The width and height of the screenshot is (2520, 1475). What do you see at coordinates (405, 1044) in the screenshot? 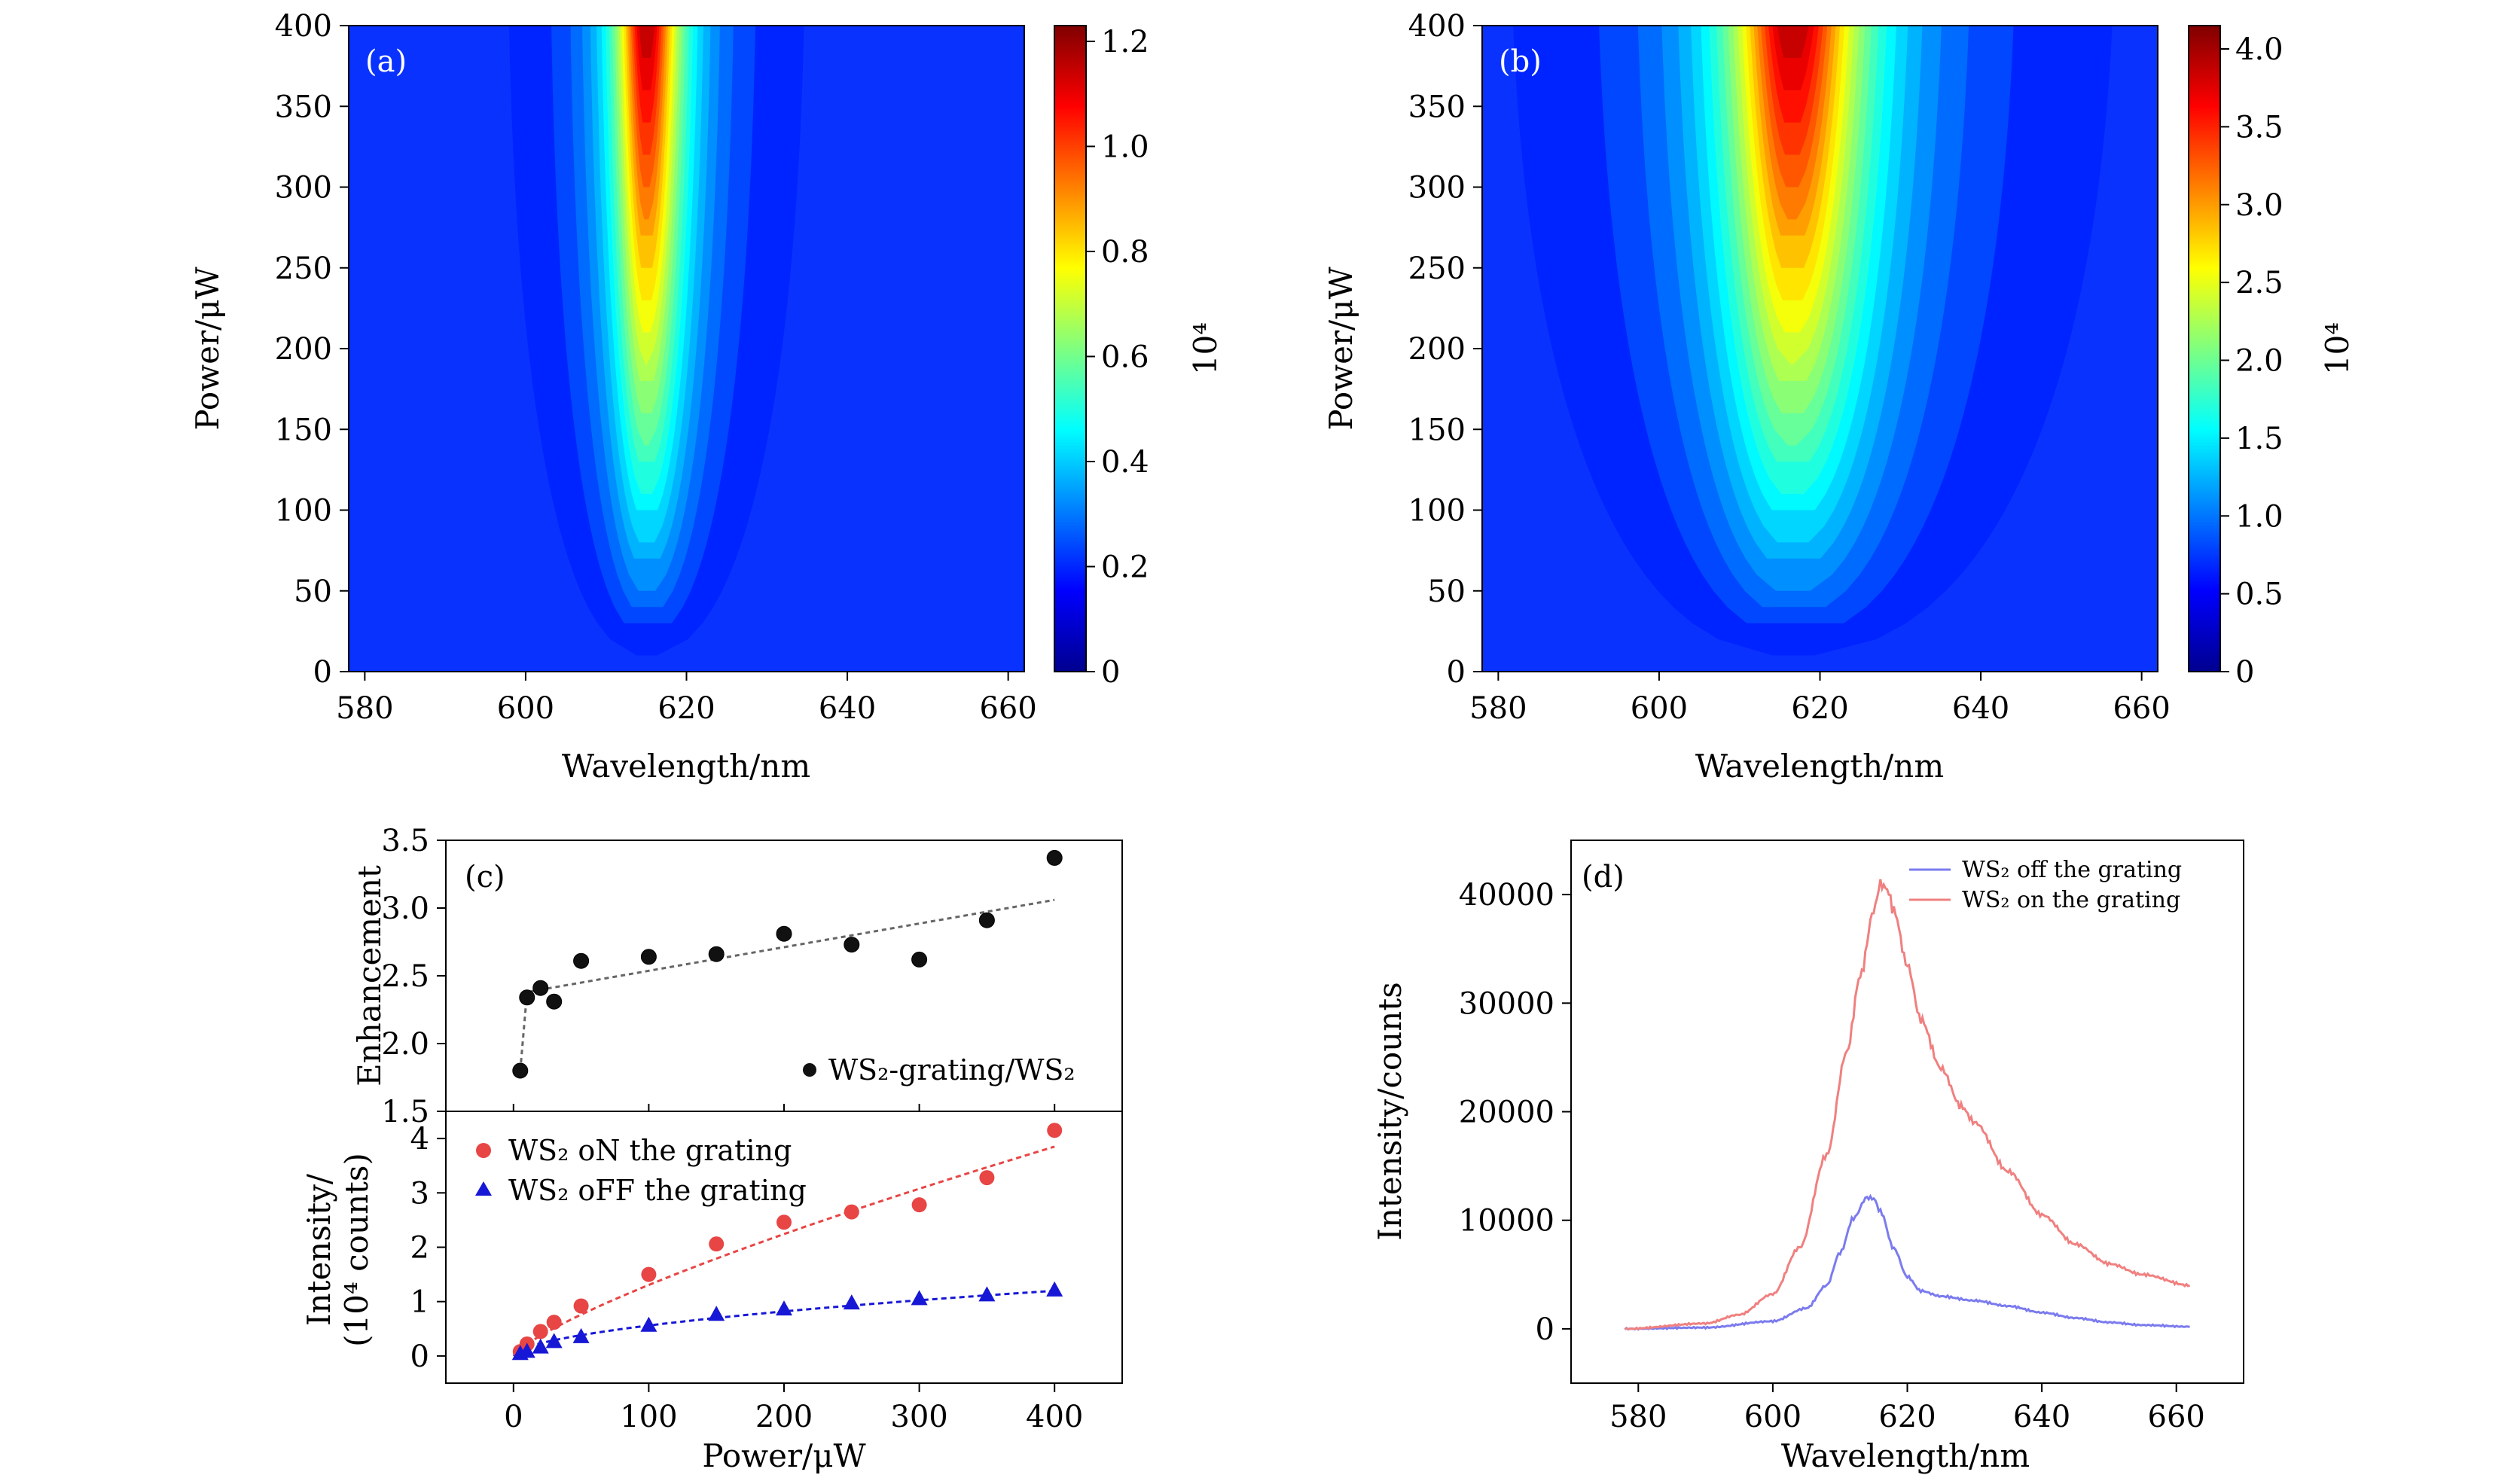
I see `y-tick-label: 2.0` at bounding box center [405, 1044].